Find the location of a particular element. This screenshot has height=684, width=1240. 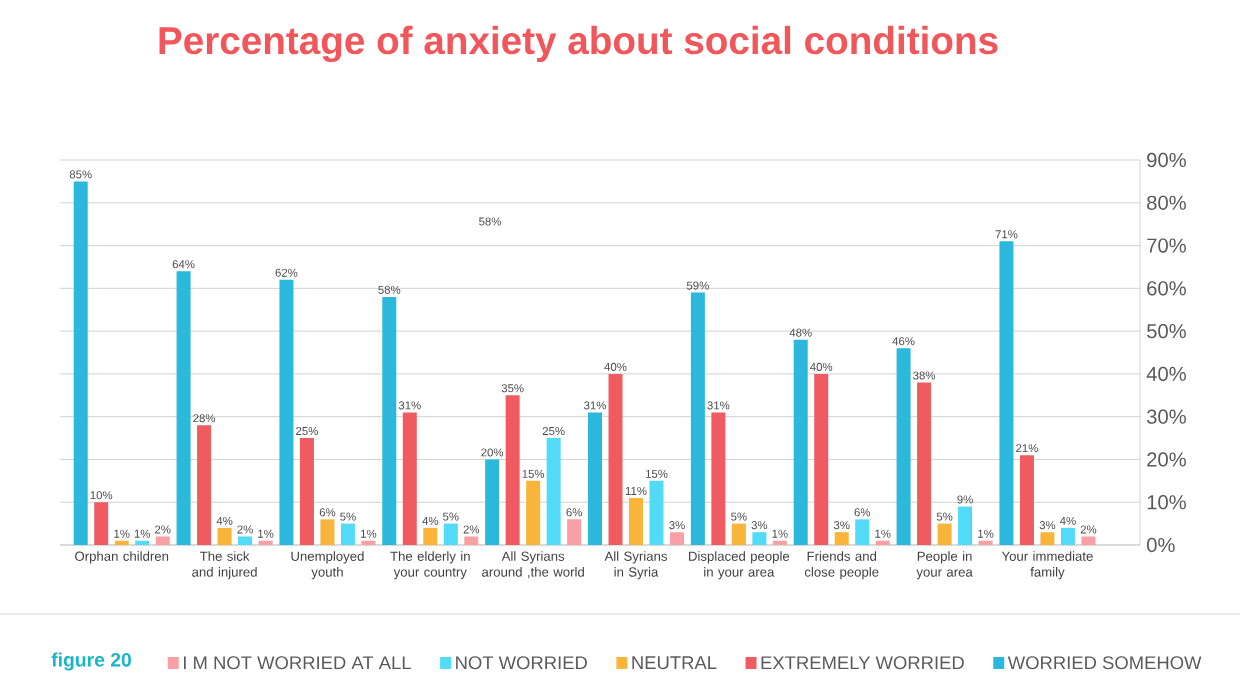

y-tick-label: 70% is located at coordinates (1166, 245).